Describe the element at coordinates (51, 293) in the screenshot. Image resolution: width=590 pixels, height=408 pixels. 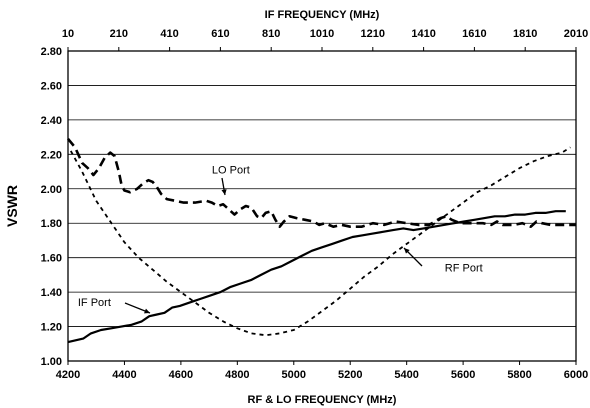
I see `y-tick-label: 1.40` at that location.